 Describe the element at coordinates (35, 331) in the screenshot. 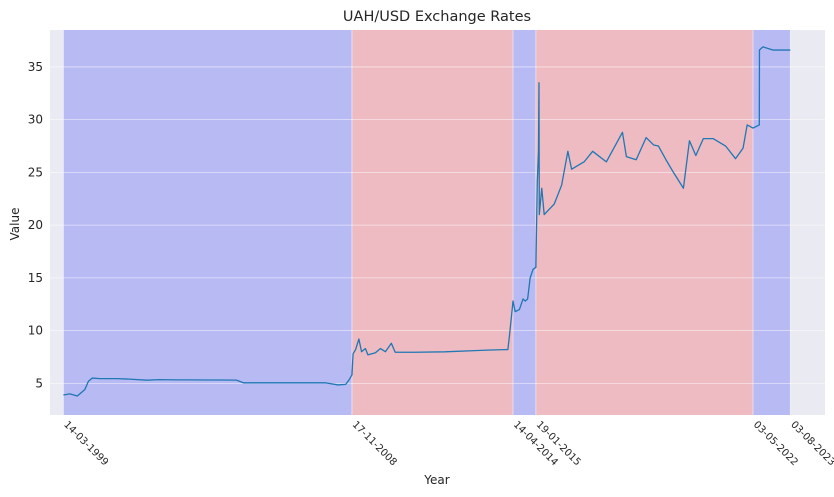

I see `y-tick-label: 10` at that location.